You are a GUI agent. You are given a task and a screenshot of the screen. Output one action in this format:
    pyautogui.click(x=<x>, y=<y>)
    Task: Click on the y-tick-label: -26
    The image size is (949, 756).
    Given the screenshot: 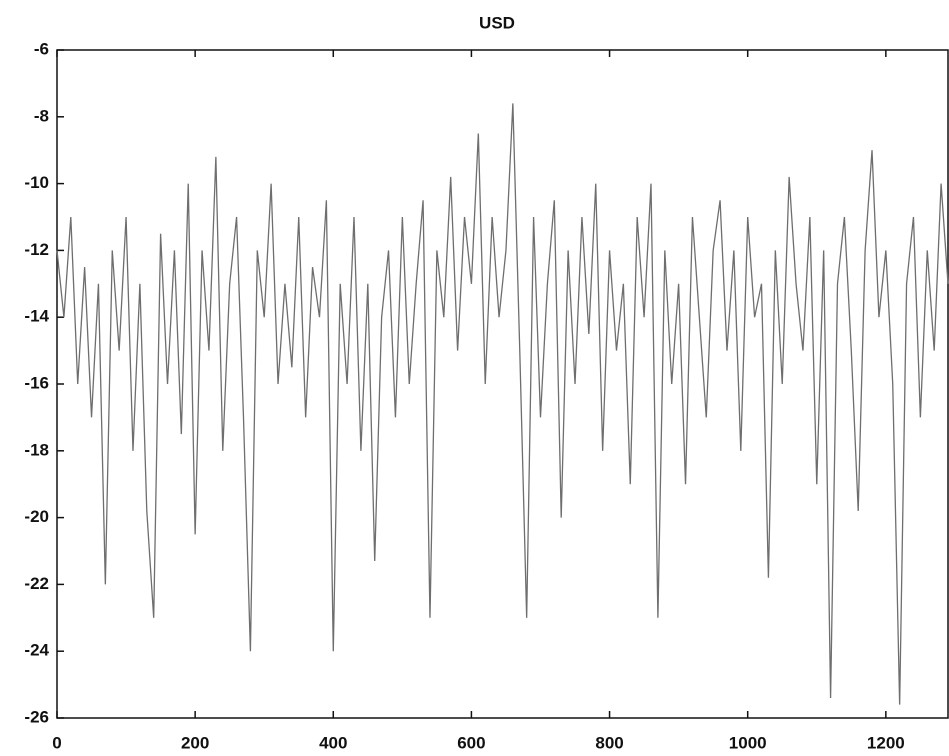 What is the action you would take?
    pyautogui.click(x=36, y=716)
    